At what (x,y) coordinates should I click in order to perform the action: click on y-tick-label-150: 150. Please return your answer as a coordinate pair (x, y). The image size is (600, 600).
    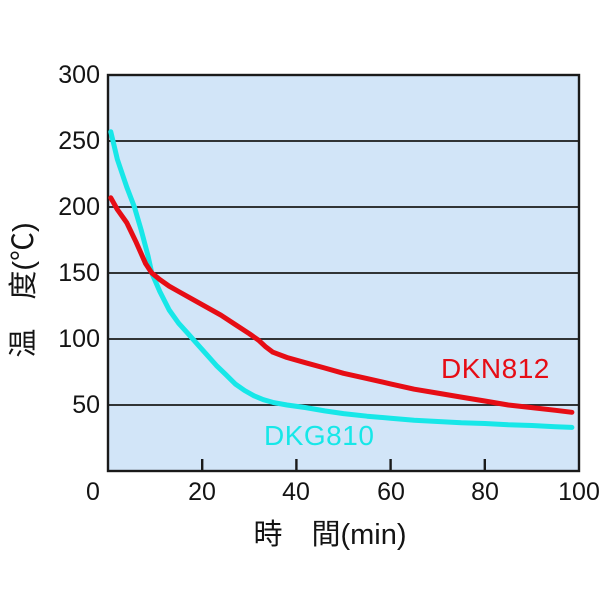
    Looking at the image, I should click on (79, 273).